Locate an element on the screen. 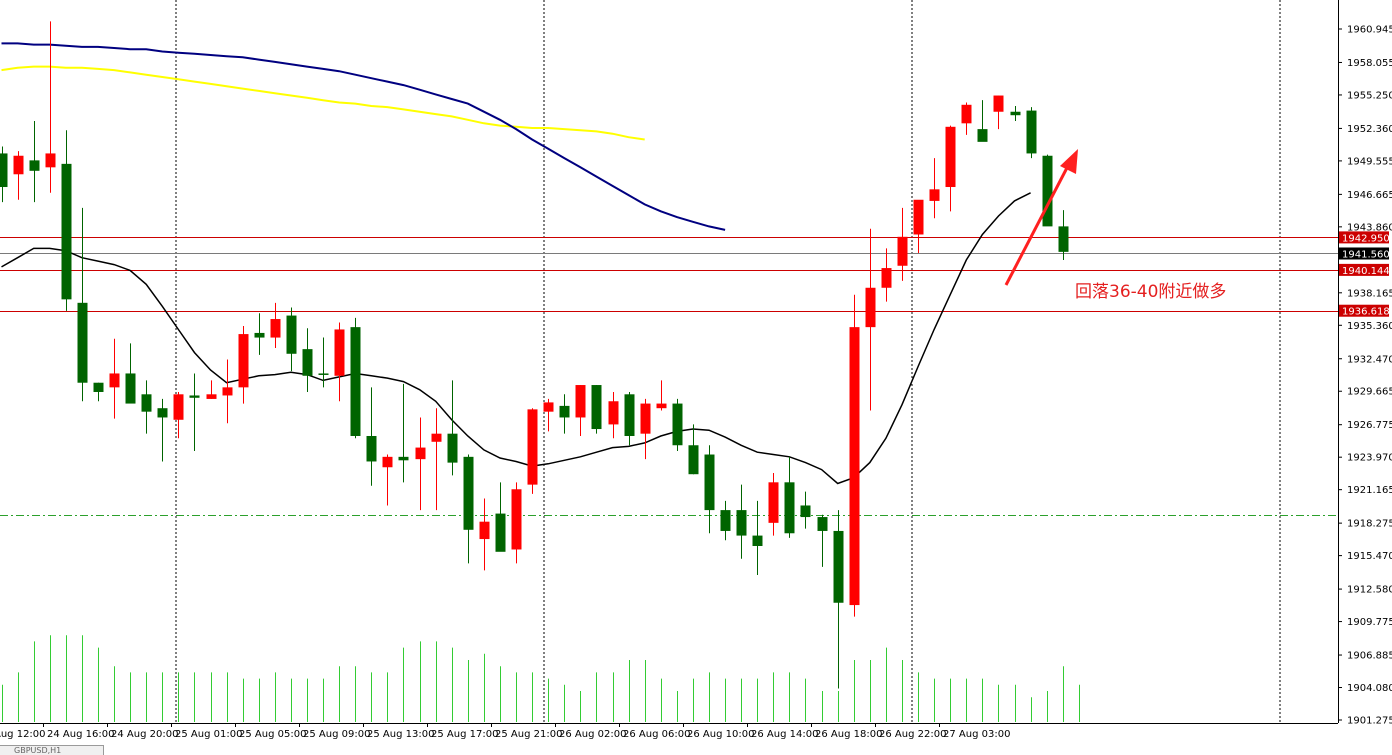 This screenshot has height=755, width=1392. y-tick-label: 1932.470 is located at coordinates (1369, 359).